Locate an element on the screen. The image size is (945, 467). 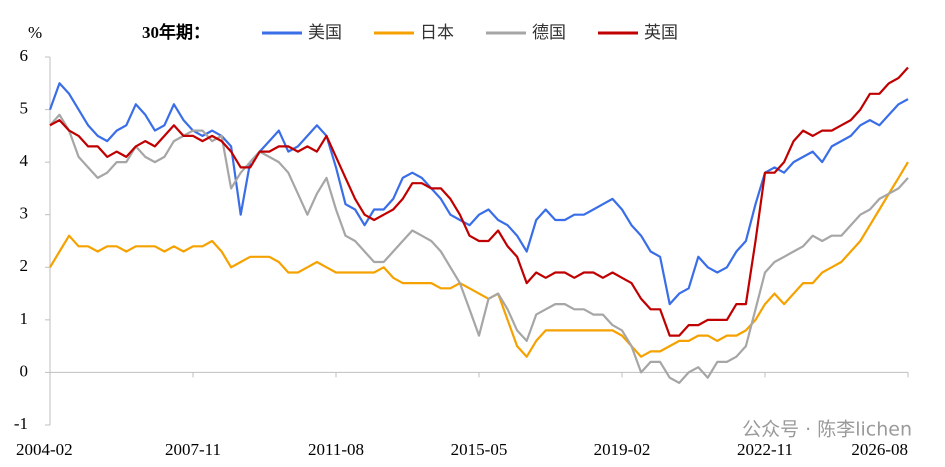
legend-label: 日本 is located at coordinates (437, 33).